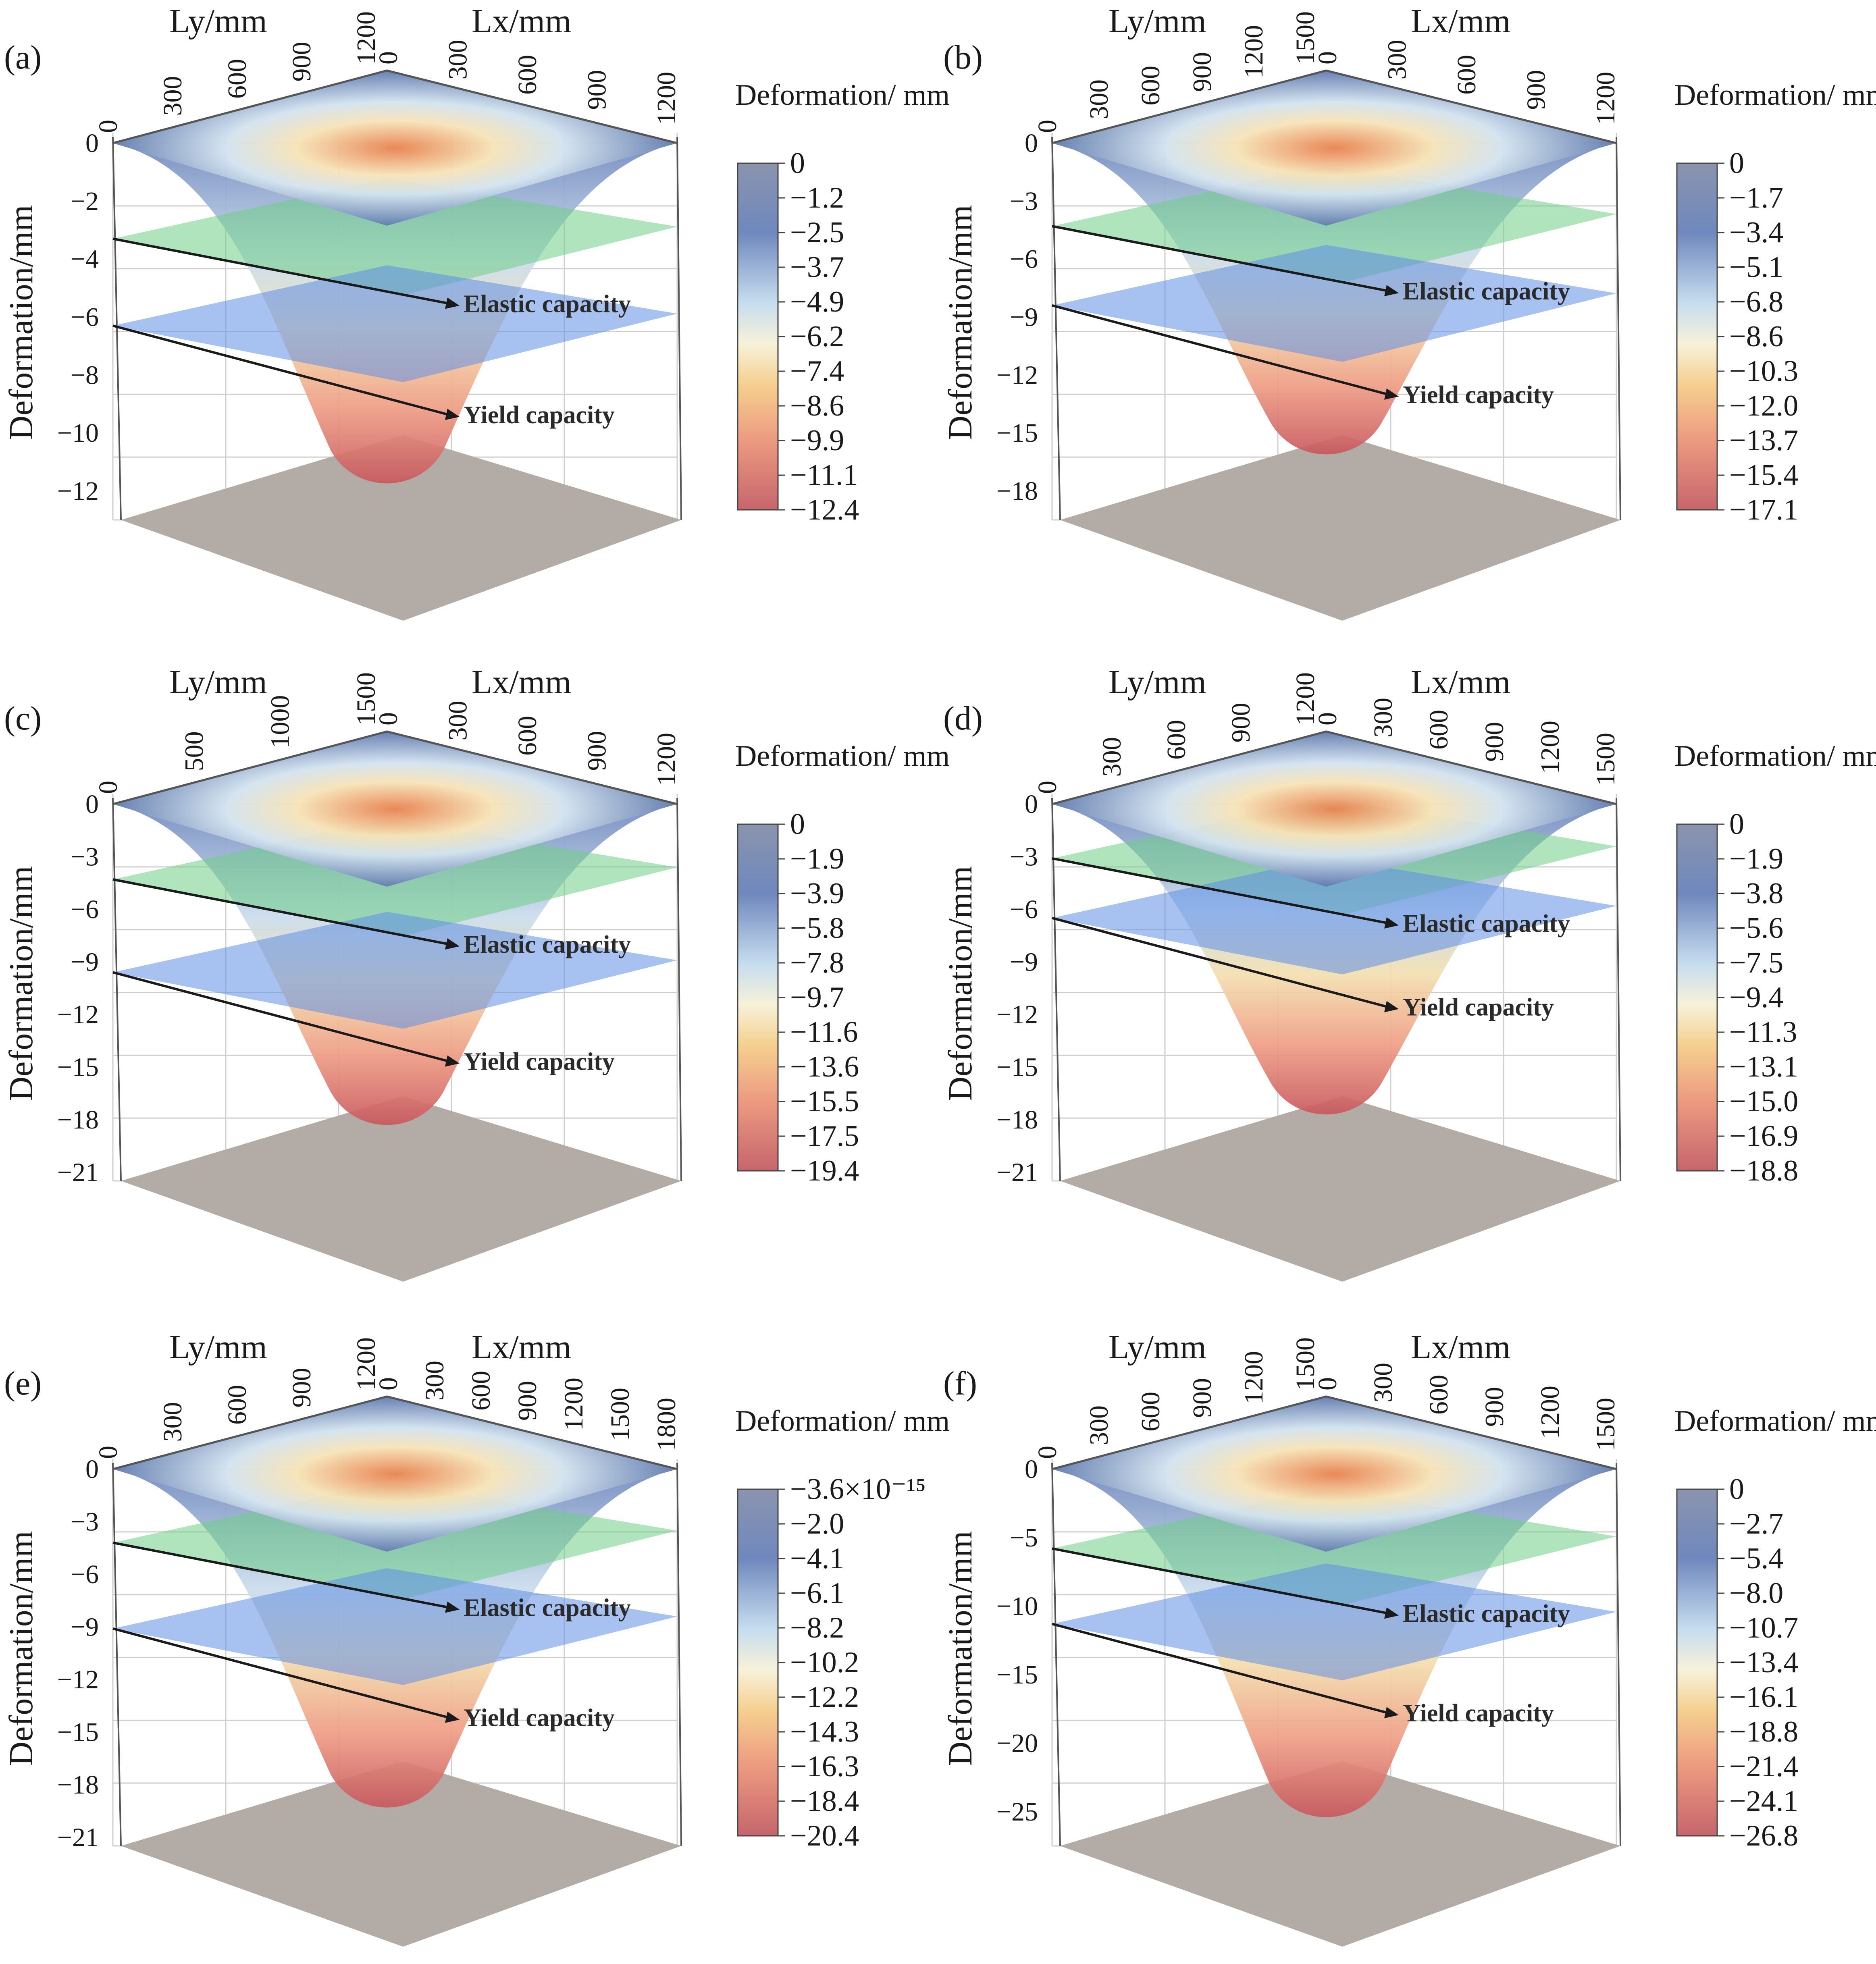  I want to click on colorbar-tick-label: −12.0, so click(1763, 405).